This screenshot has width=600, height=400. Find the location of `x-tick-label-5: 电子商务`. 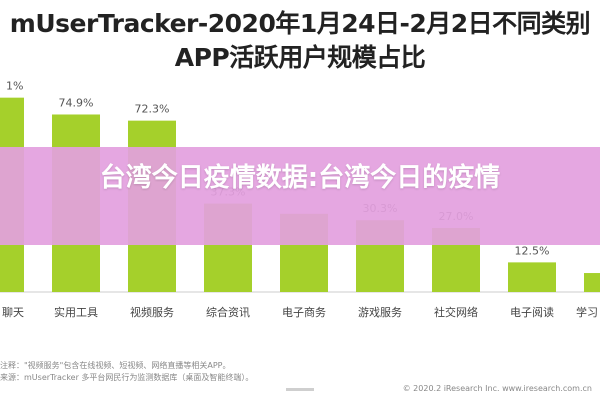

x-tick-label-5: 电子商务 is located at coordinates (304, 312).